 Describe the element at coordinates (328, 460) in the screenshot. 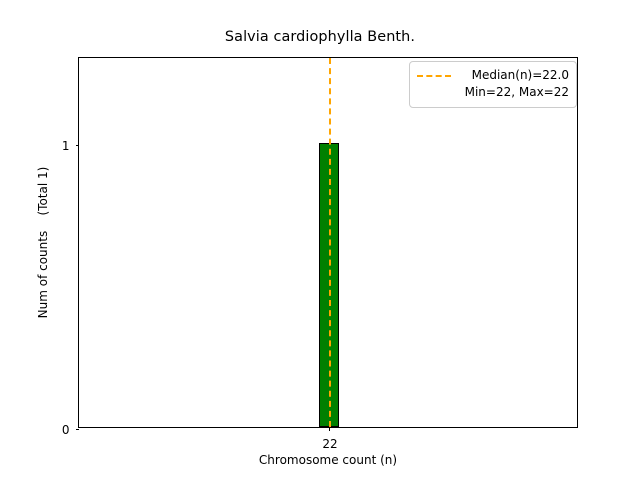

I see `x-axis-label: Chromosome count (n)` at that location.